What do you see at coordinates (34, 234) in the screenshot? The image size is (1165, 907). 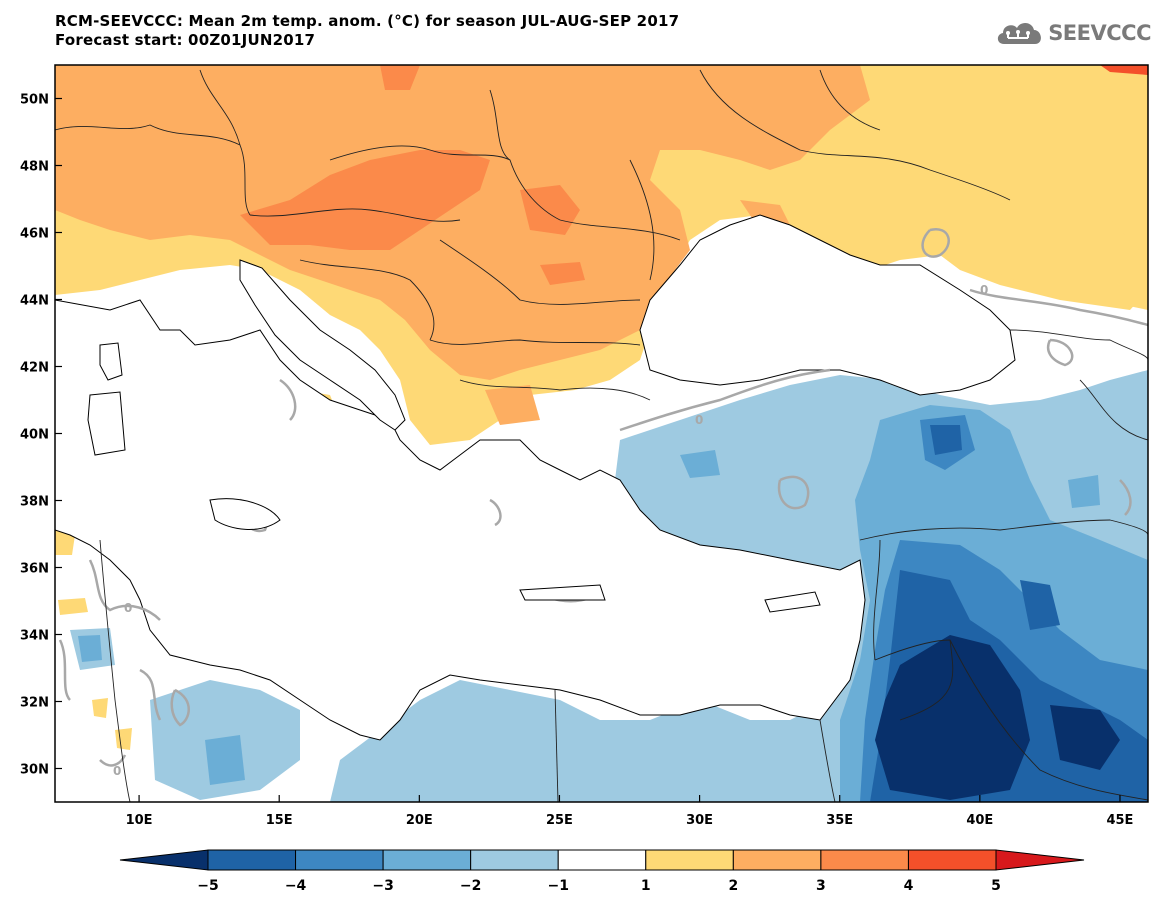 I see `lat-tick-label: 46N` at bounding box center [34, 234].